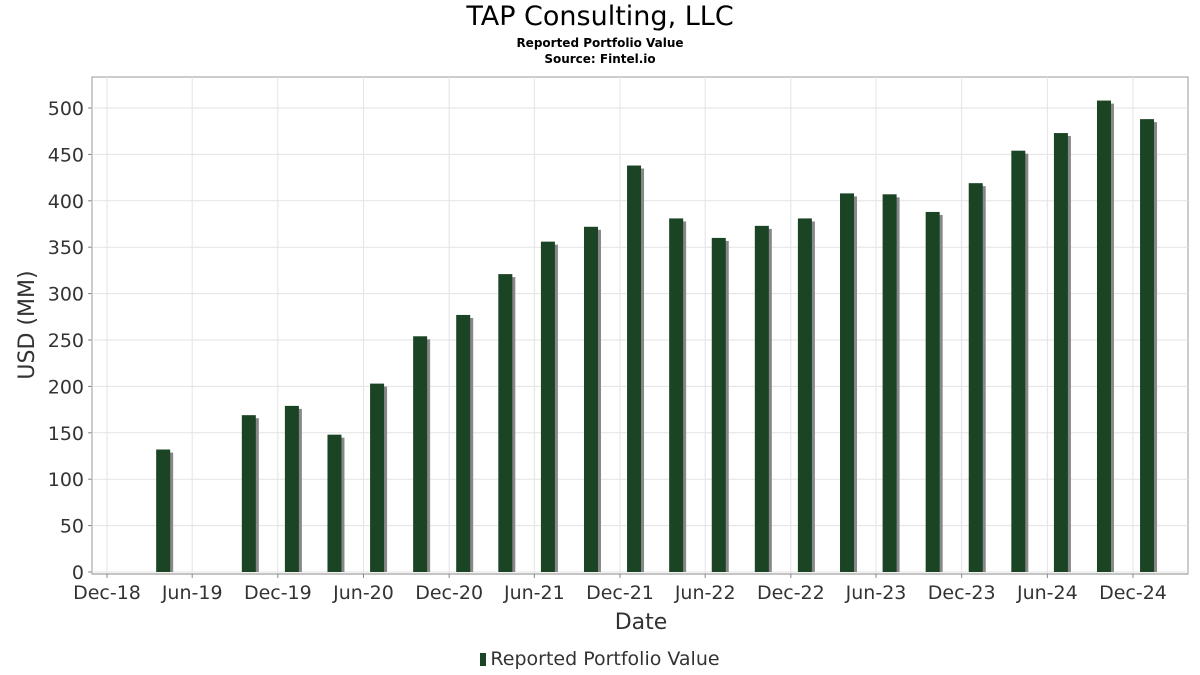  What do you see at coordinates (66, 155) in the screenshot?
I see `y-tick-label: 450` at bounding box center [66, 155].